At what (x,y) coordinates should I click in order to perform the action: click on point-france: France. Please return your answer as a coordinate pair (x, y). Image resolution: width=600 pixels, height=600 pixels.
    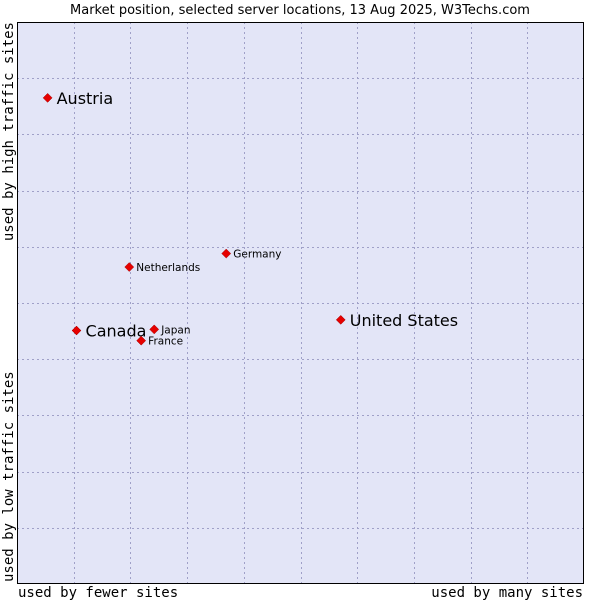
    Looking at the image, I should click on (159, 341).